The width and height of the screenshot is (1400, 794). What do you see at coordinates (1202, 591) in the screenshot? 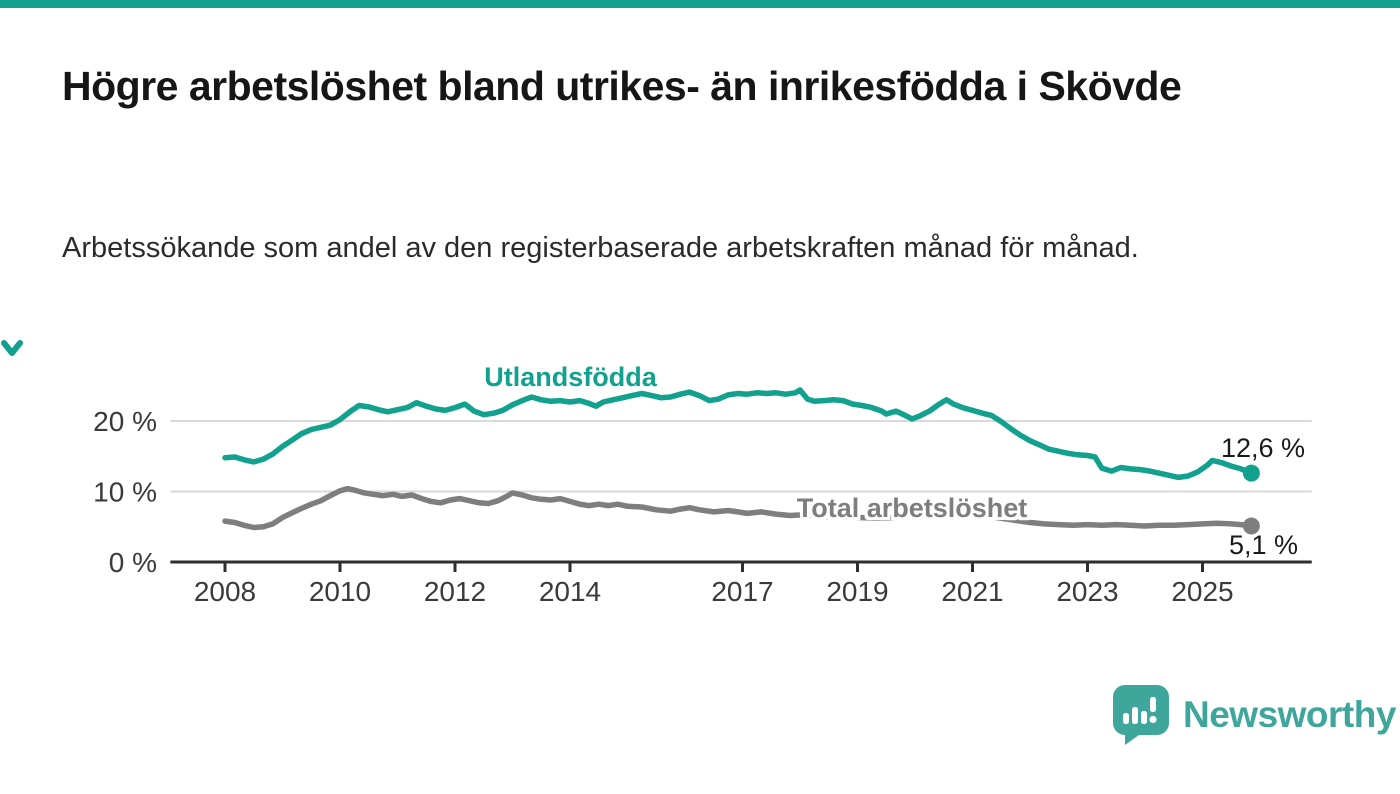
I see `x-tick-label: 2025` at bounding box center [1202, 591].